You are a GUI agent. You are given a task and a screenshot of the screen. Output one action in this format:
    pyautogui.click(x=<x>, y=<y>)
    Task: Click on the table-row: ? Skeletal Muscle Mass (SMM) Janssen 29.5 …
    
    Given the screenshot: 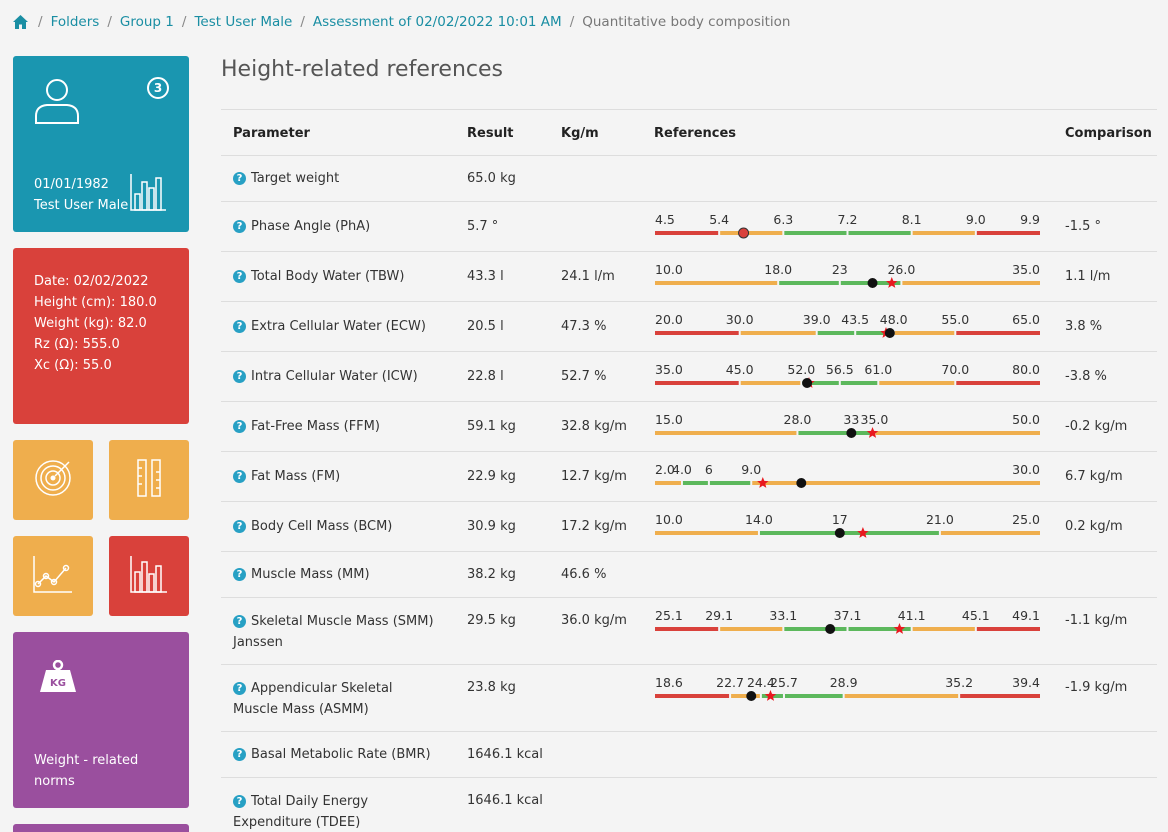 What is the action you would take?
    pyautogui.click(x=689, y=631)
    